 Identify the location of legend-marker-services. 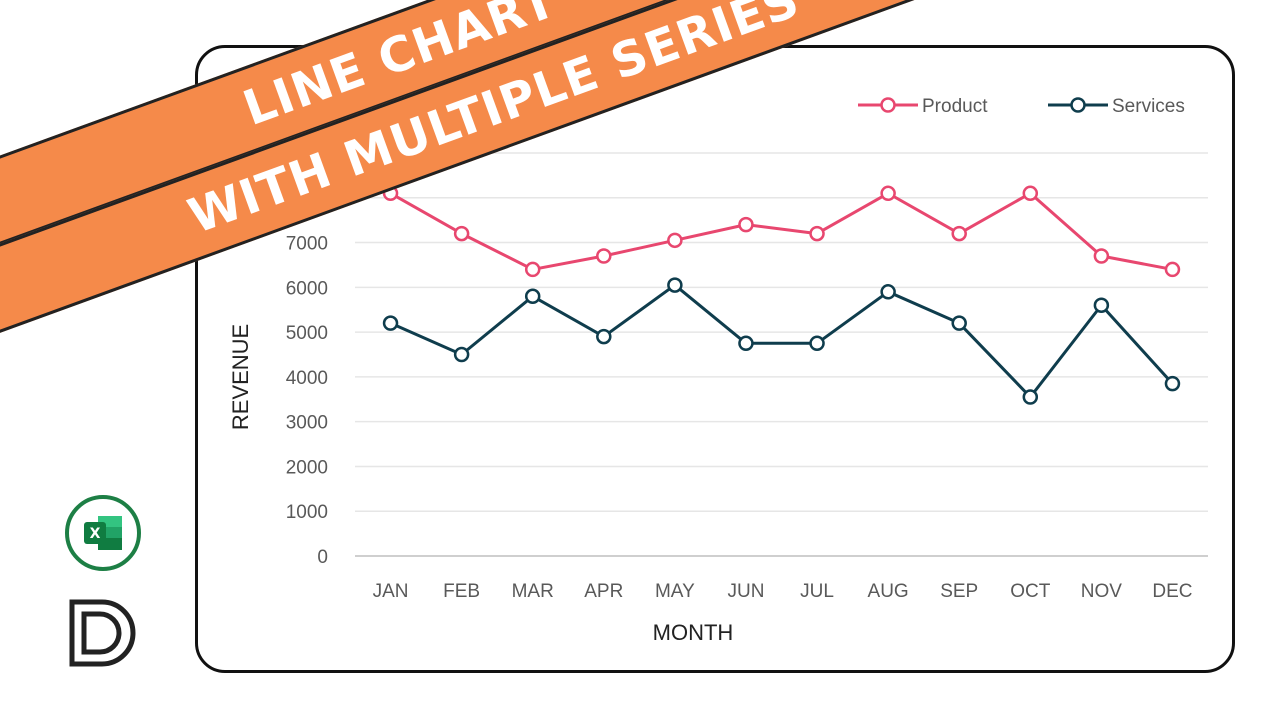
(1078, 105).